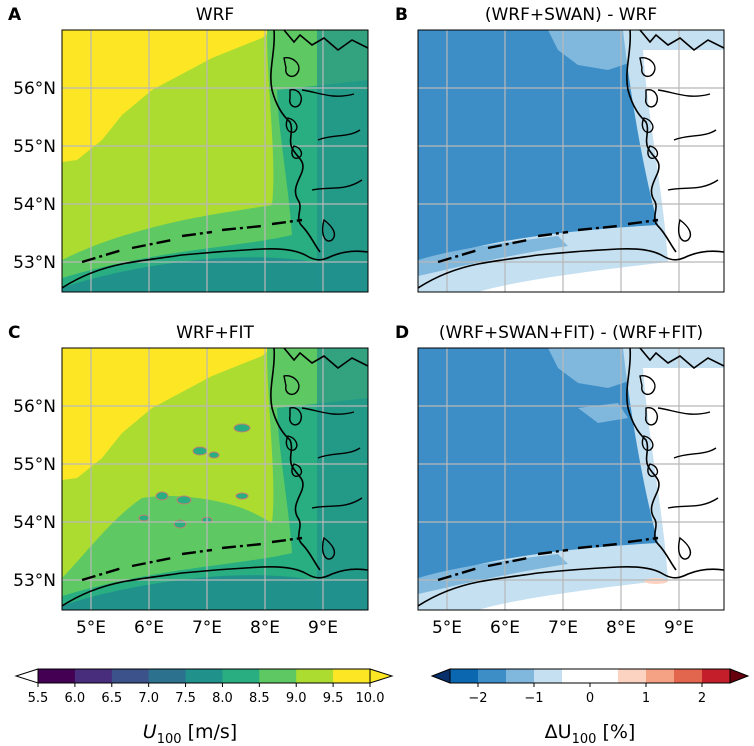 The height and width of the screenshot is (746, 754). I want to click on colorbar-frame, so click(204, 676).